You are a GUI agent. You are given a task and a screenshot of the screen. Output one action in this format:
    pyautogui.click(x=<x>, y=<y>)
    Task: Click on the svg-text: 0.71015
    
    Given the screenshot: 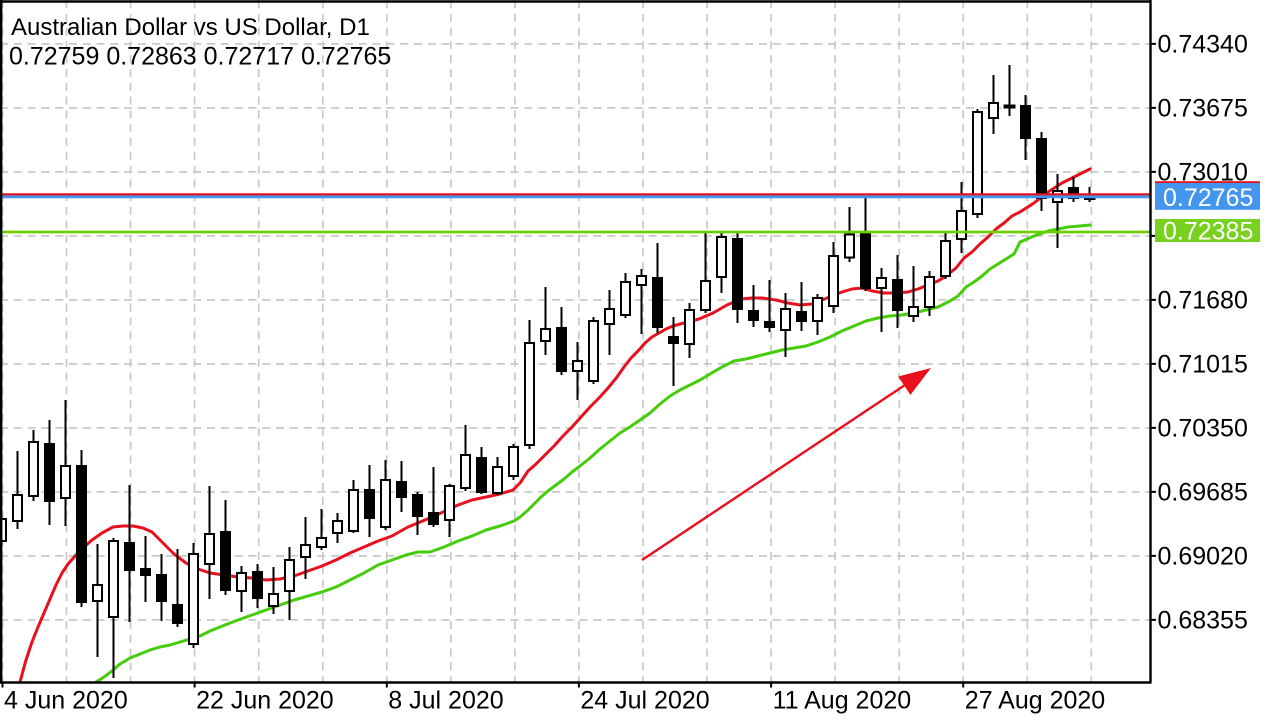 What is the action you would take?
    pyautogui.click(x=1203, y=365)
    